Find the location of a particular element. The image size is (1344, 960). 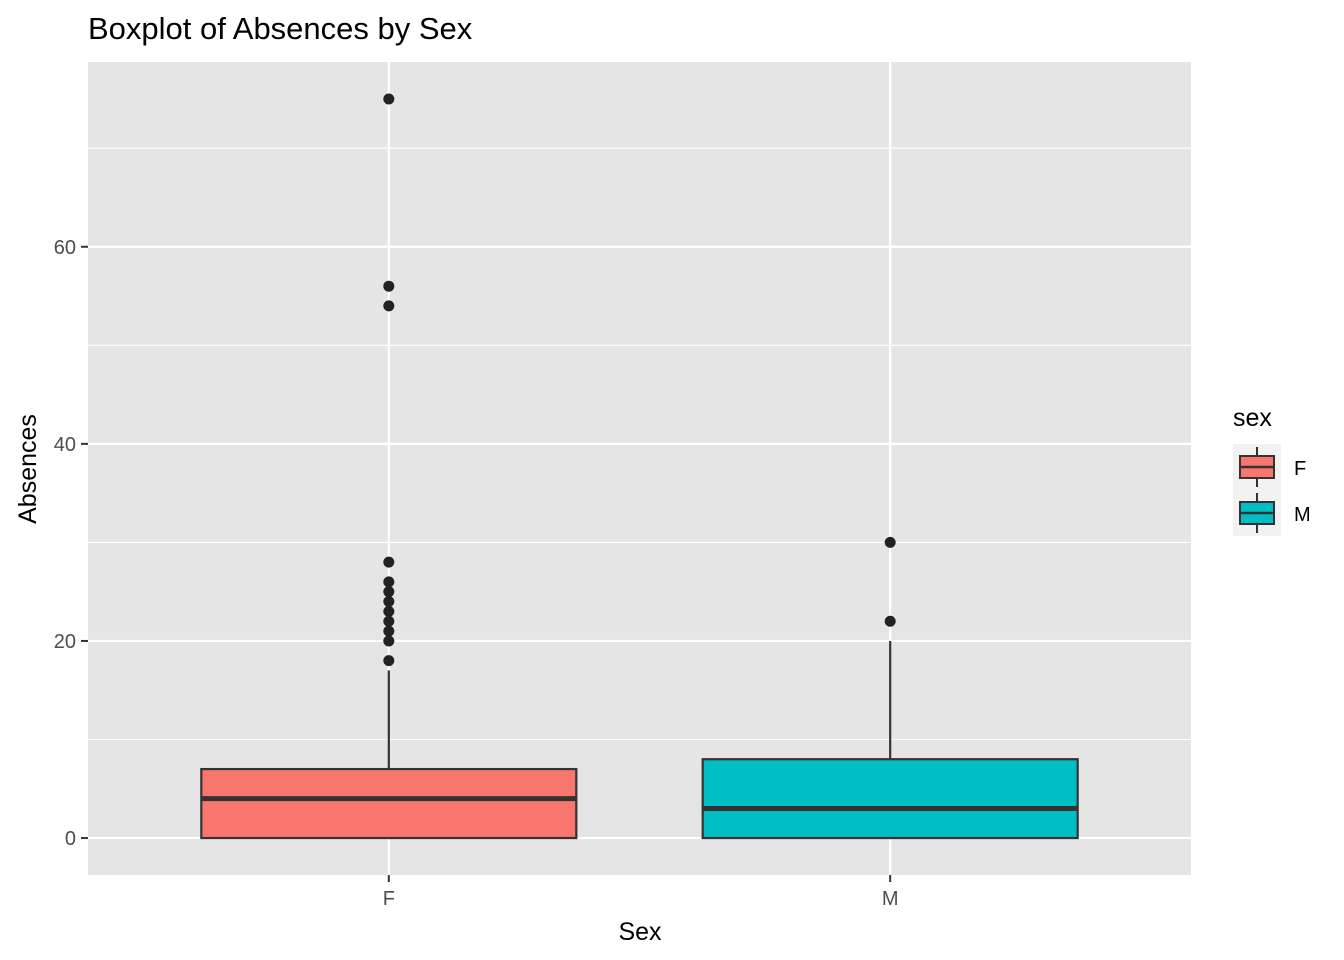

legend-item-M: M is located at coordinates (1275, 513).